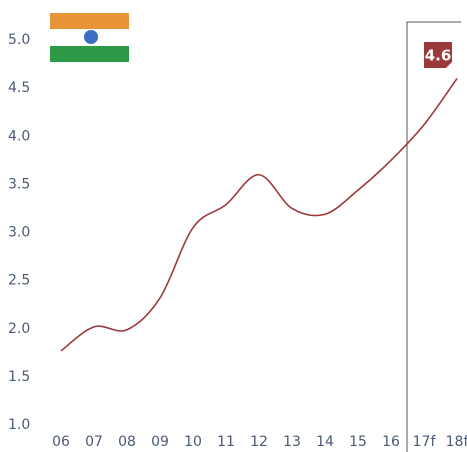 The height and width of the screenshot is (452, 467). What do you see at coordinates (19, 233) in the screenshot?
I see `y-tick-label: 3.0` at bounding box center [19, 233].